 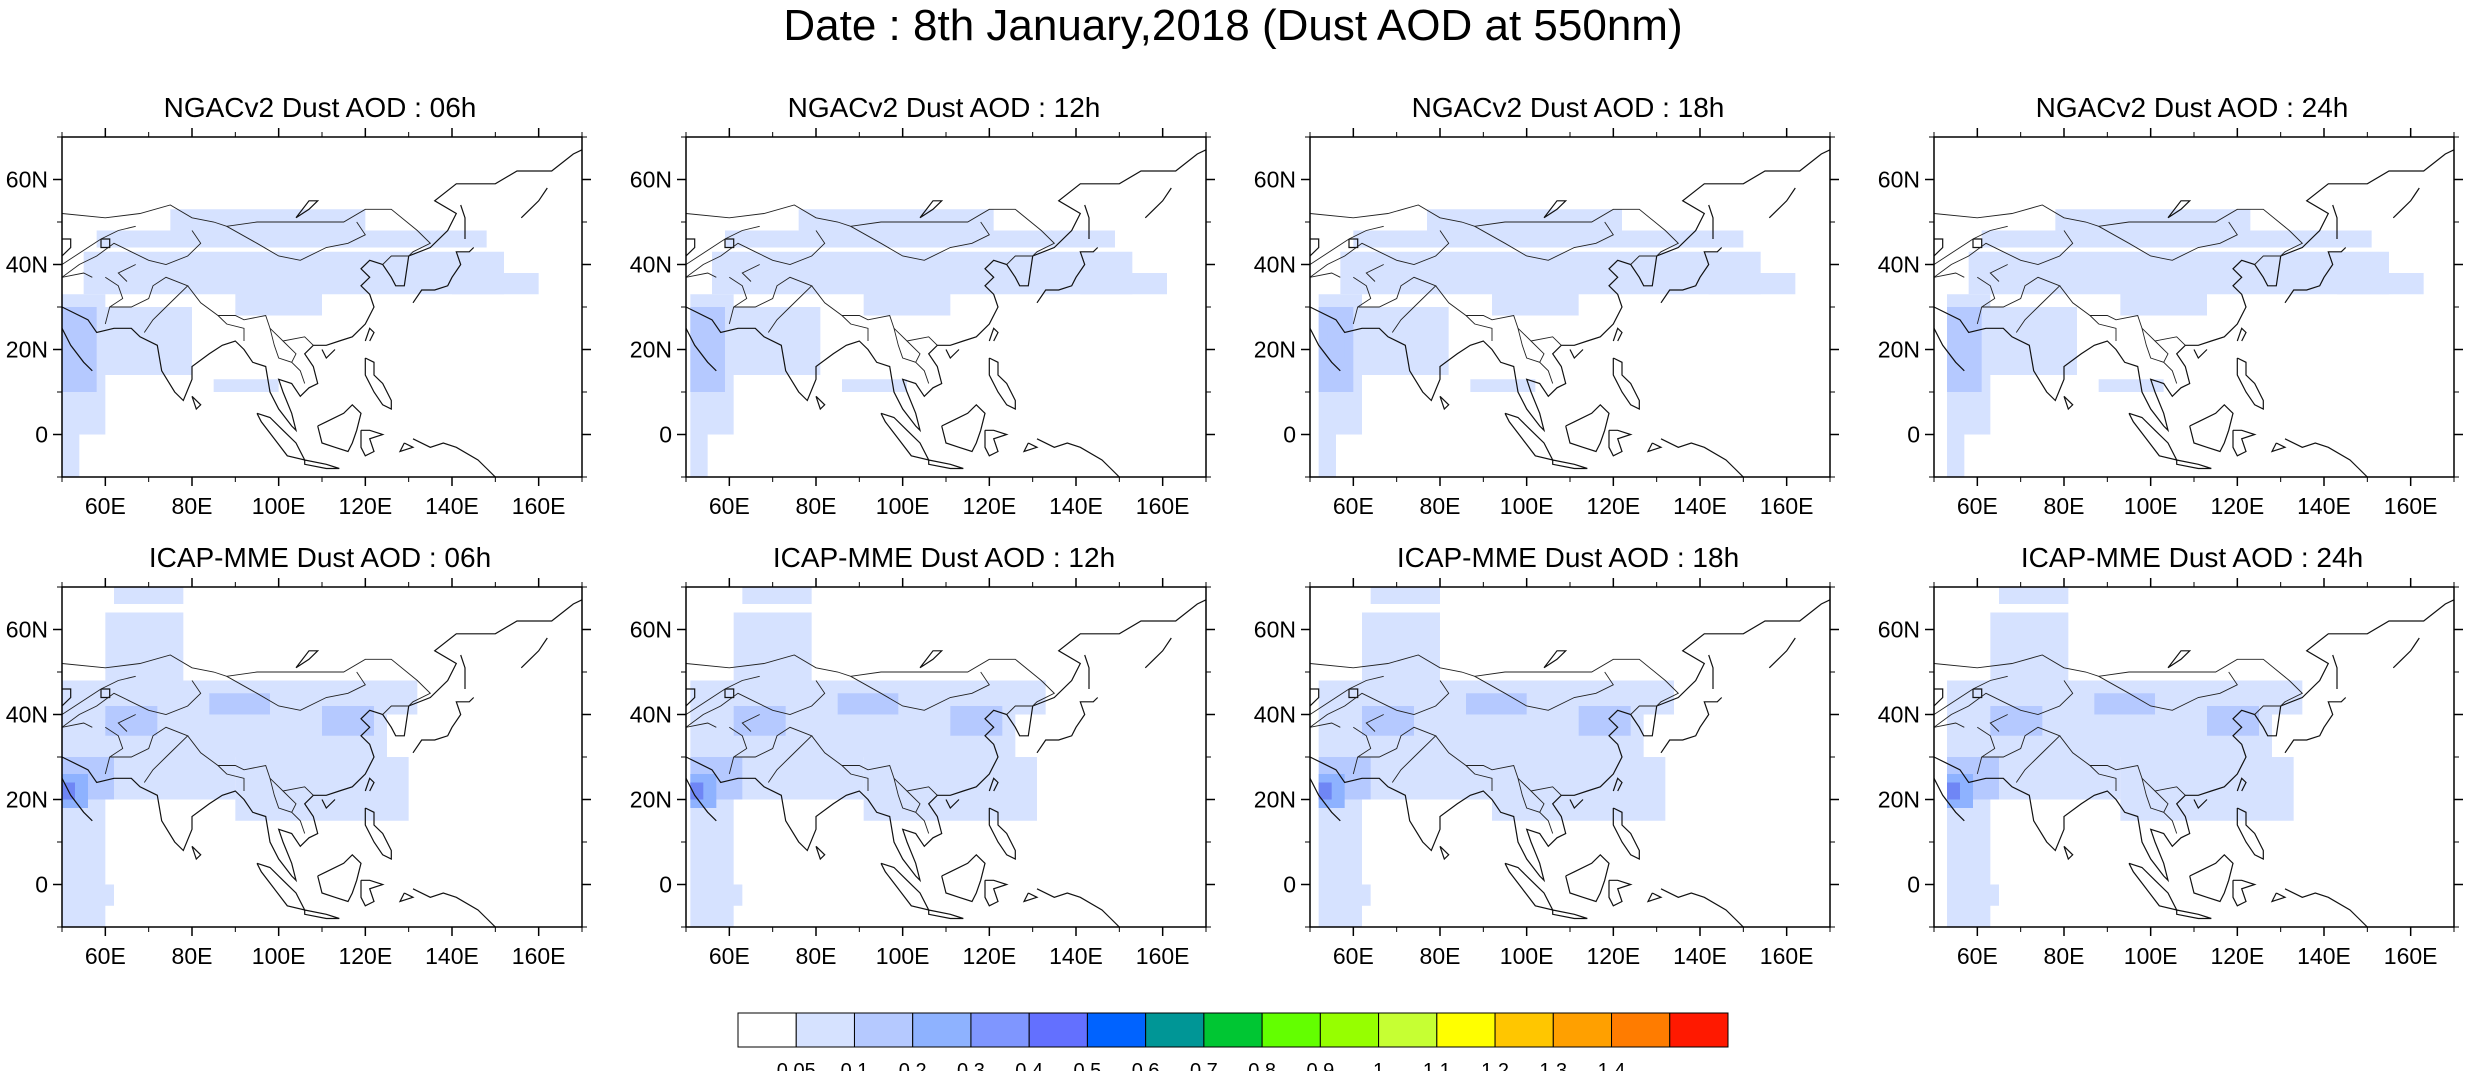 I want to click on colorbar-label: 0.5, so click(x=1088, y=1065).